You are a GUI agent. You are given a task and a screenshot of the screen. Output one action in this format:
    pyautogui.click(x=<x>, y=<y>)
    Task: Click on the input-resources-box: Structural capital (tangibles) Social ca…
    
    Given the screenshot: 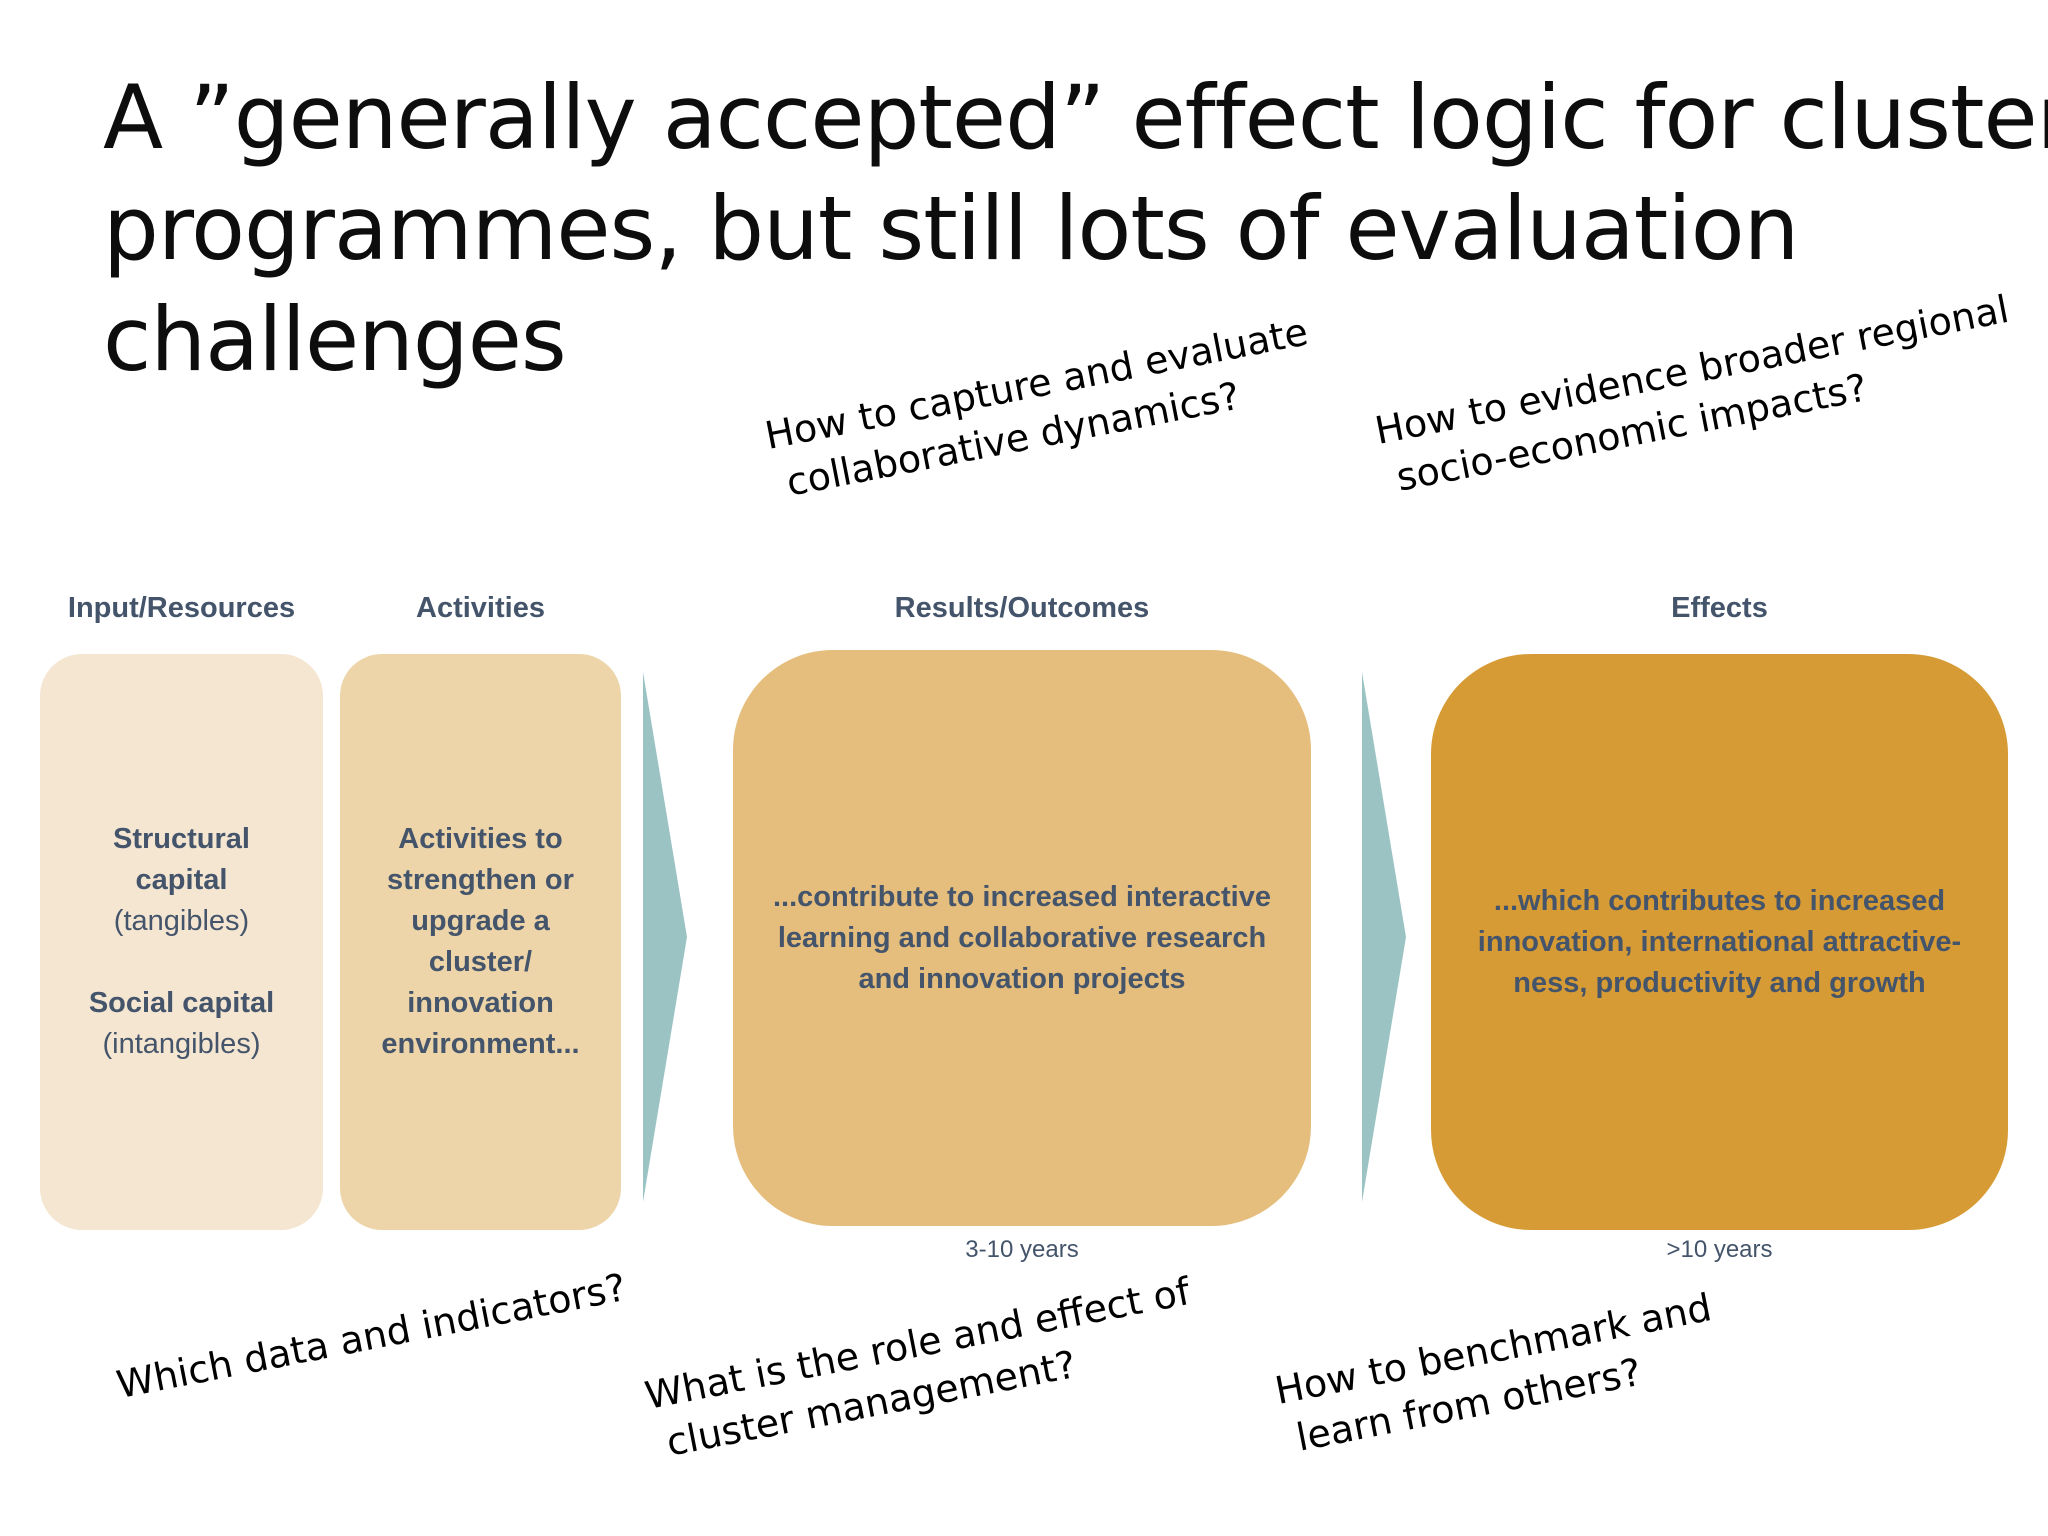 What is the action you would take?
    pyautogui.click(x=181, y=942)
    